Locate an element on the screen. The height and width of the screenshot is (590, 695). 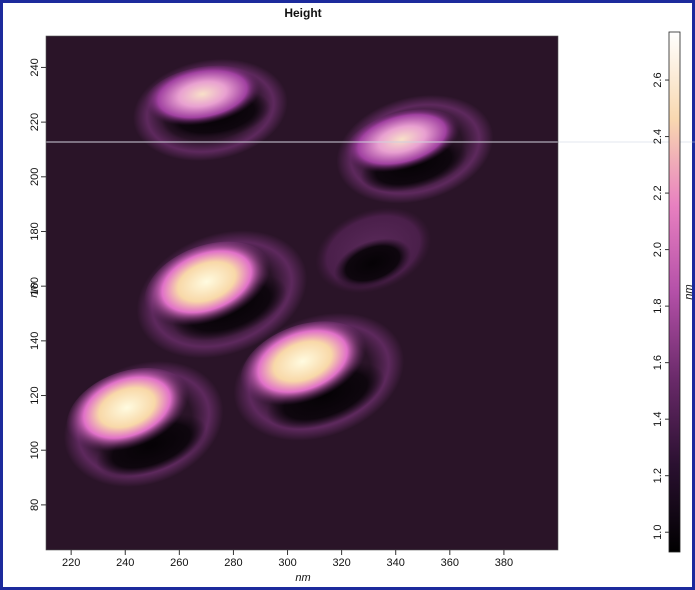
y-tick-label: 220 is located at coordinates (35, 122).